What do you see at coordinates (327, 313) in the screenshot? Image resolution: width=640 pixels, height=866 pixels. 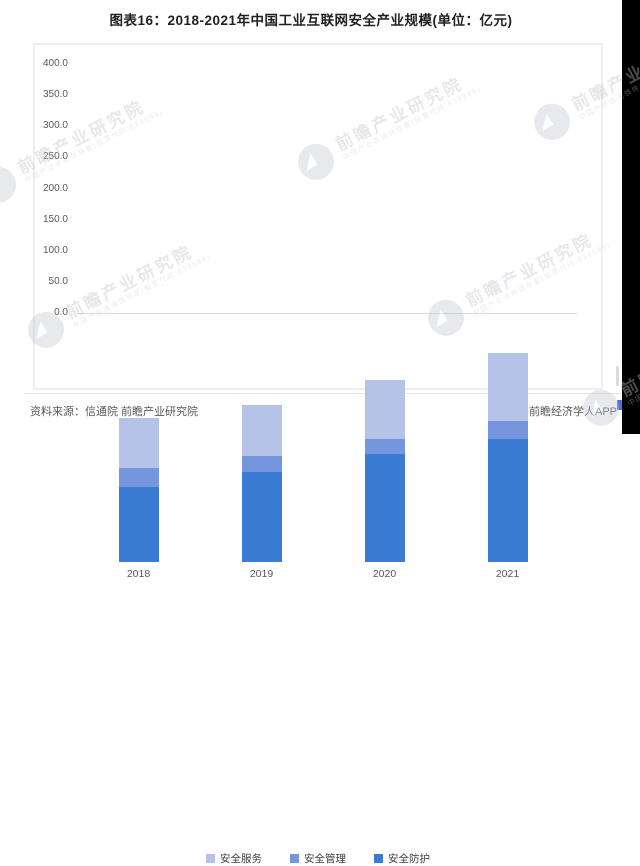 I see `x-axis-line` at bounding box center [327, 313].